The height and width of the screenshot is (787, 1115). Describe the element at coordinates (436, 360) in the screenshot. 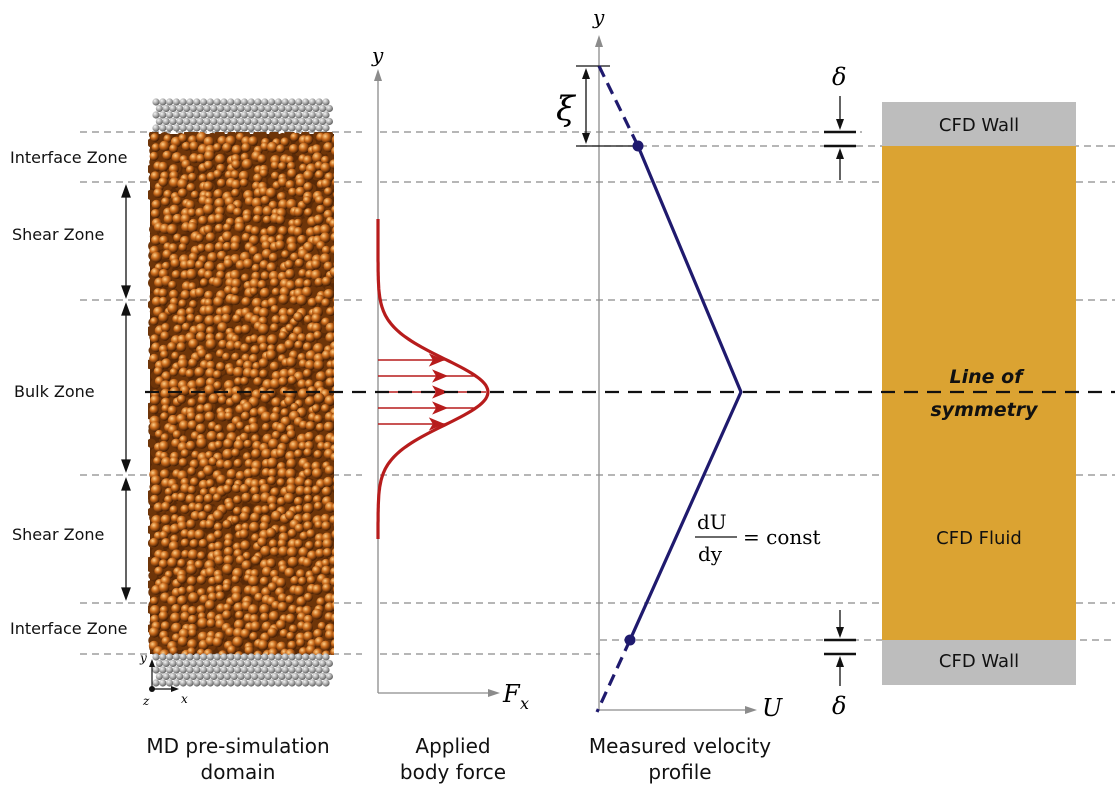

I see `force-arrowhead` at that location.